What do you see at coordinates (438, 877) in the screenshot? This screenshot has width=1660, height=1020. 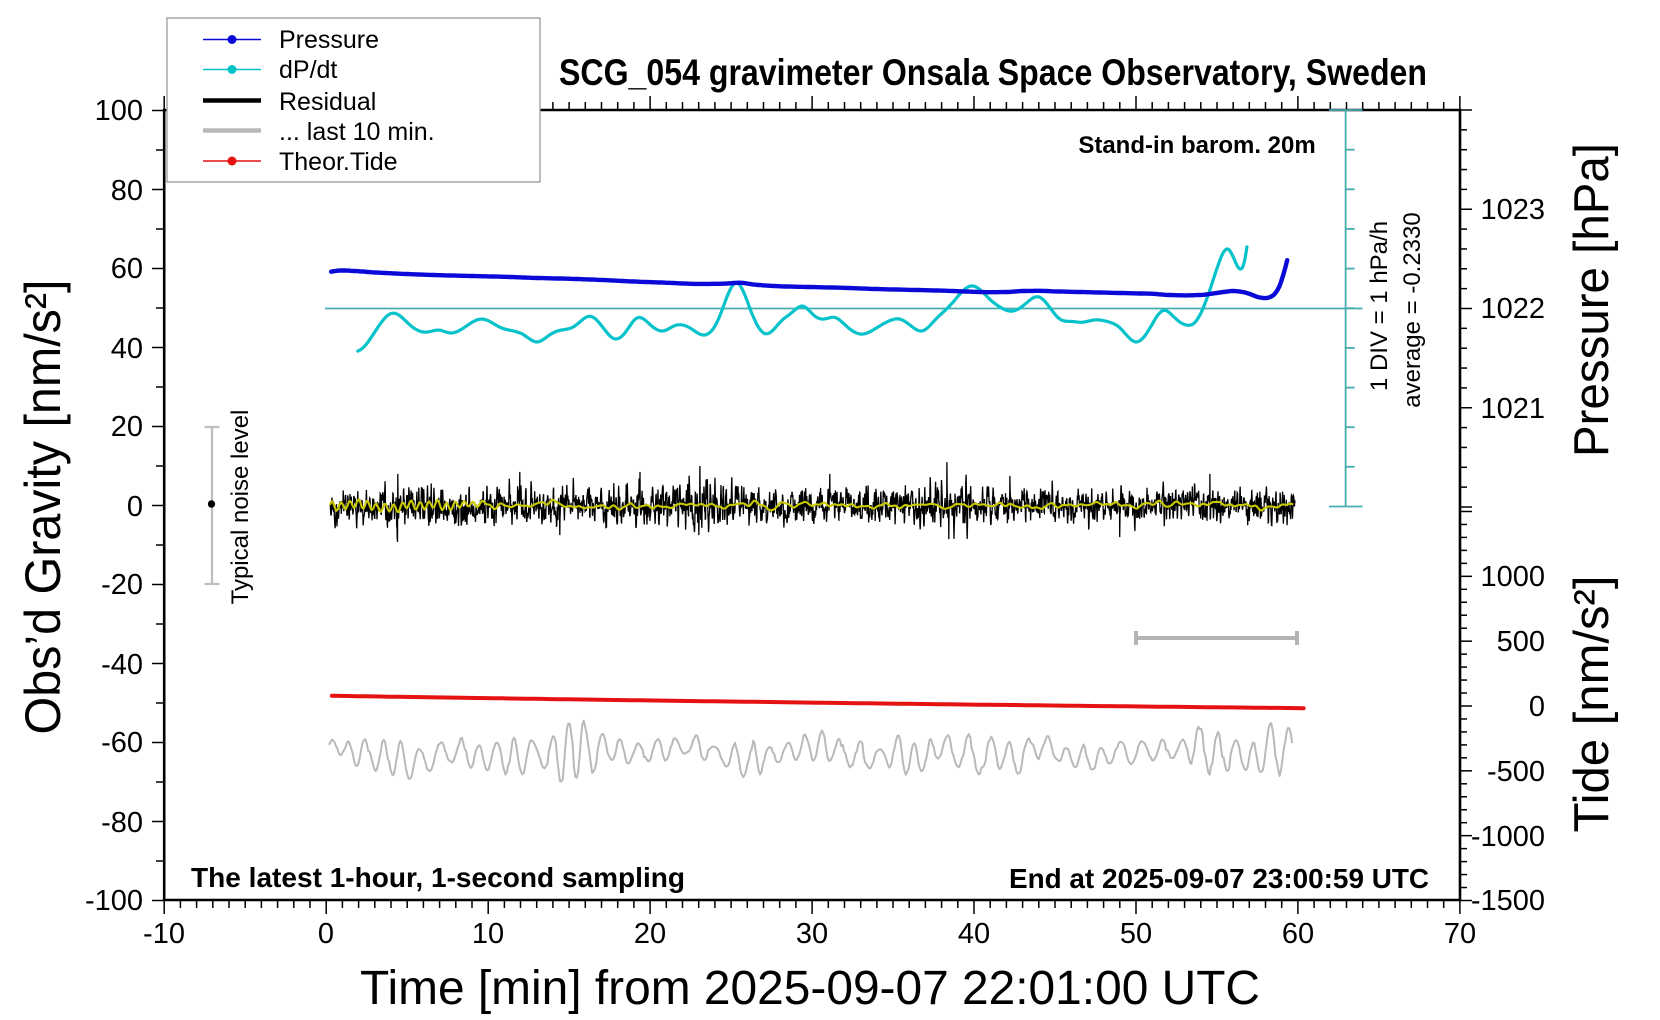 I see `svg-text:The latest 1-hour, 1-second sa: The latest 1-hour, 1-second sampling` at bounding box center [438, 877].